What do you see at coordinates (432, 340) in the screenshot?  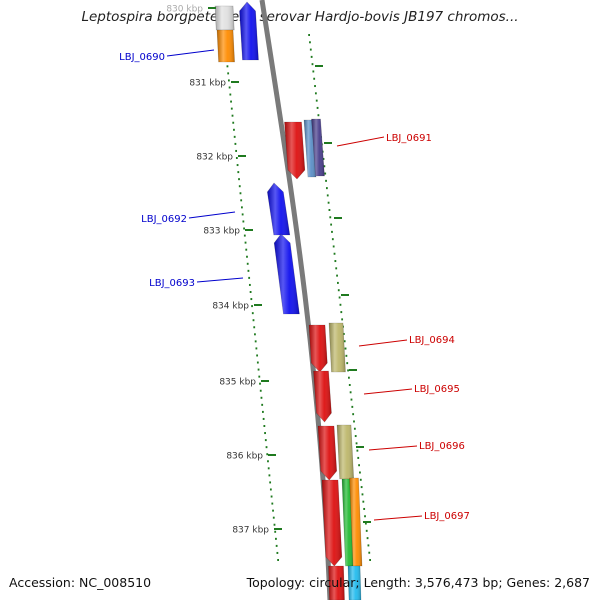 I see `gene-label-text: LBJ_0694` at bounding box center [432, 340].